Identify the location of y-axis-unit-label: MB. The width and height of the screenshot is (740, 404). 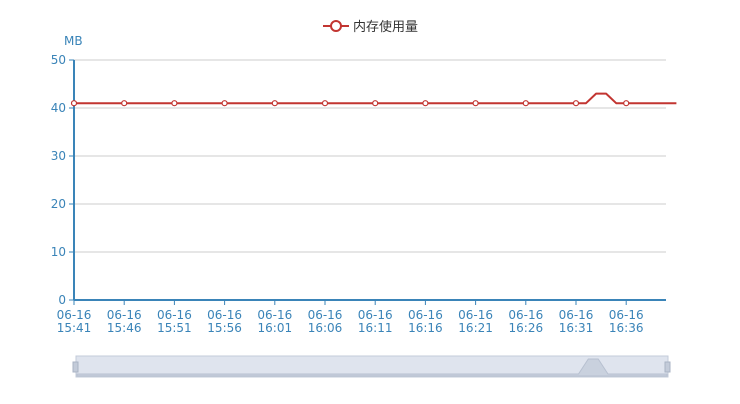
(73, 41).